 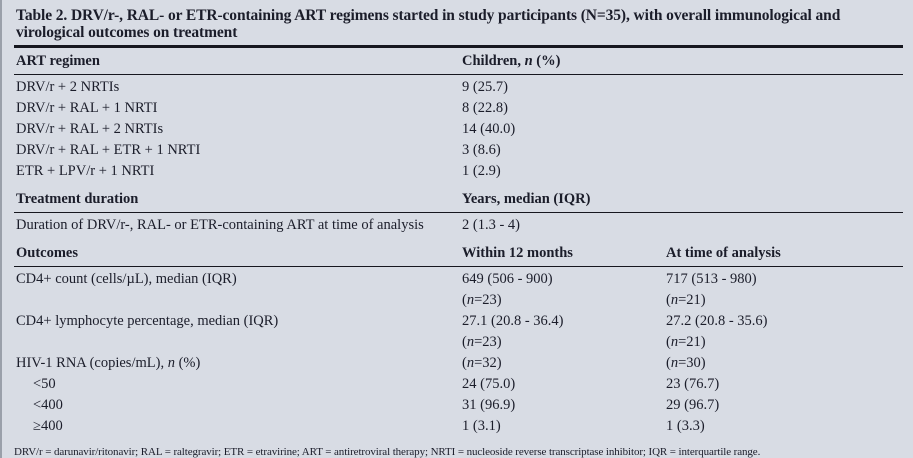 I want to click on table-row: DRV/r + RAL + 1 NRTI 8 (22.8), so click(x=458, y=108).